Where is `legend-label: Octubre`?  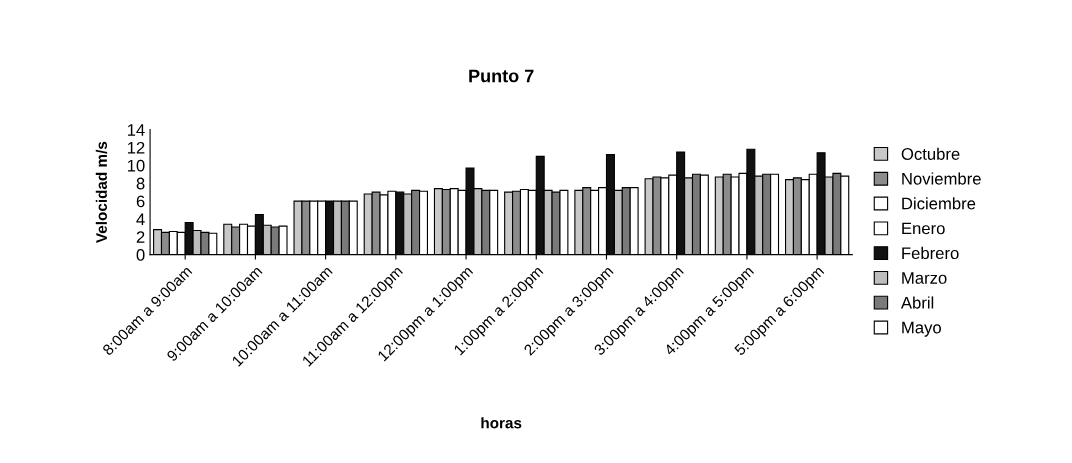
legend-label: Octubre is located at coordinates (930, 153).